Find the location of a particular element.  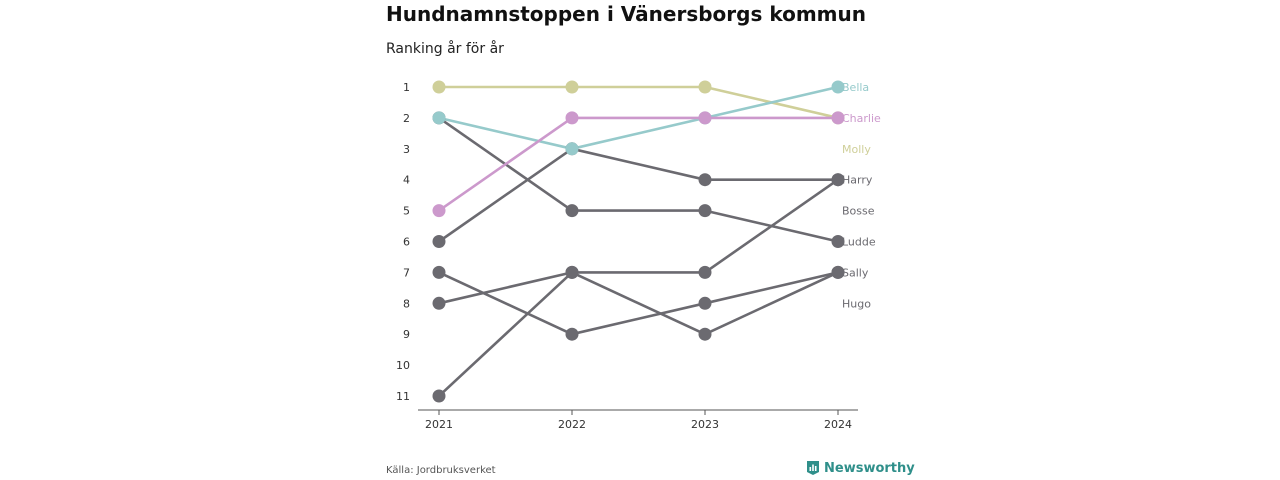

y-tick-label: 4 is located at coordinates (406, 180).